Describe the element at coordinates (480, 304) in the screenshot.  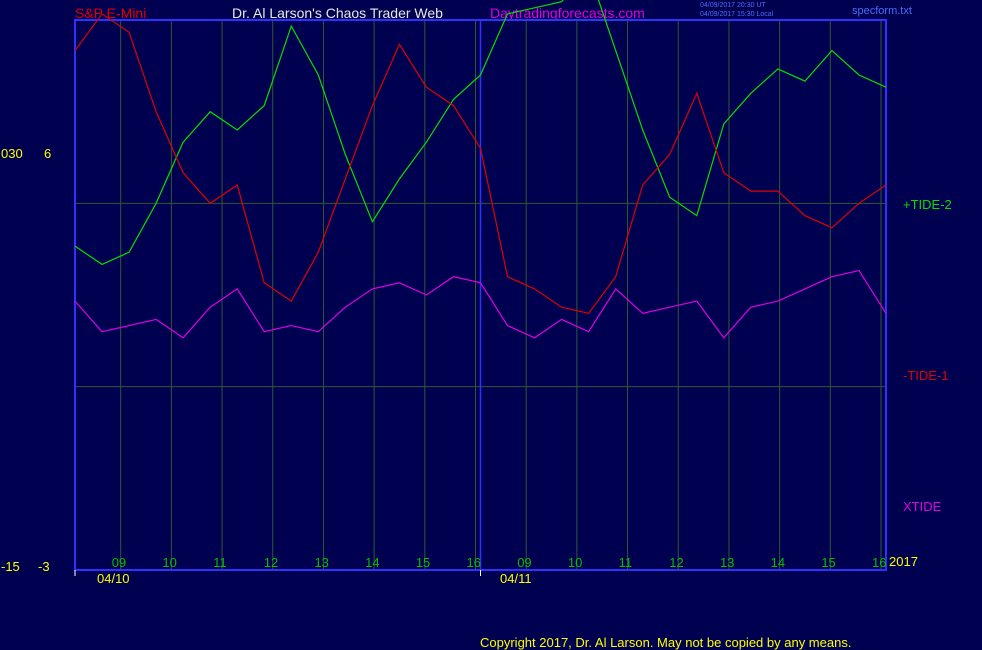
I see `series-line-xtide` at that location.